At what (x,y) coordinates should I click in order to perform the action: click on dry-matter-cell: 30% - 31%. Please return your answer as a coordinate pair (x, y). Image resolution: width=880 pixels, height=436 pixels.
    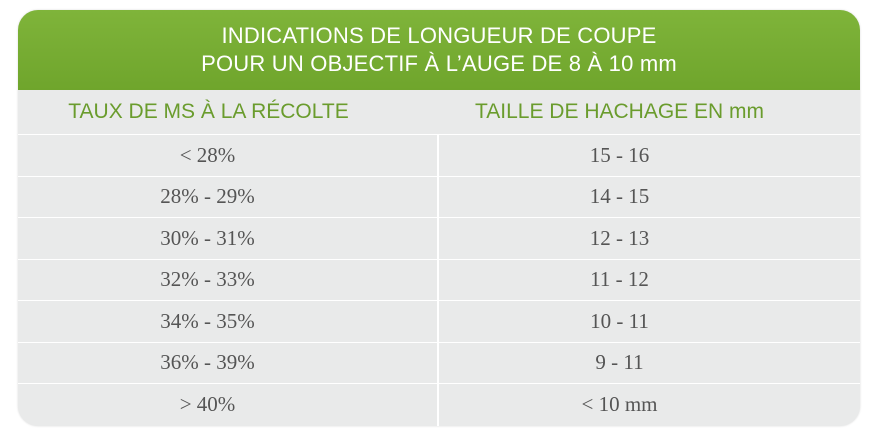
    Looking at the image, I should click on (228, 238).